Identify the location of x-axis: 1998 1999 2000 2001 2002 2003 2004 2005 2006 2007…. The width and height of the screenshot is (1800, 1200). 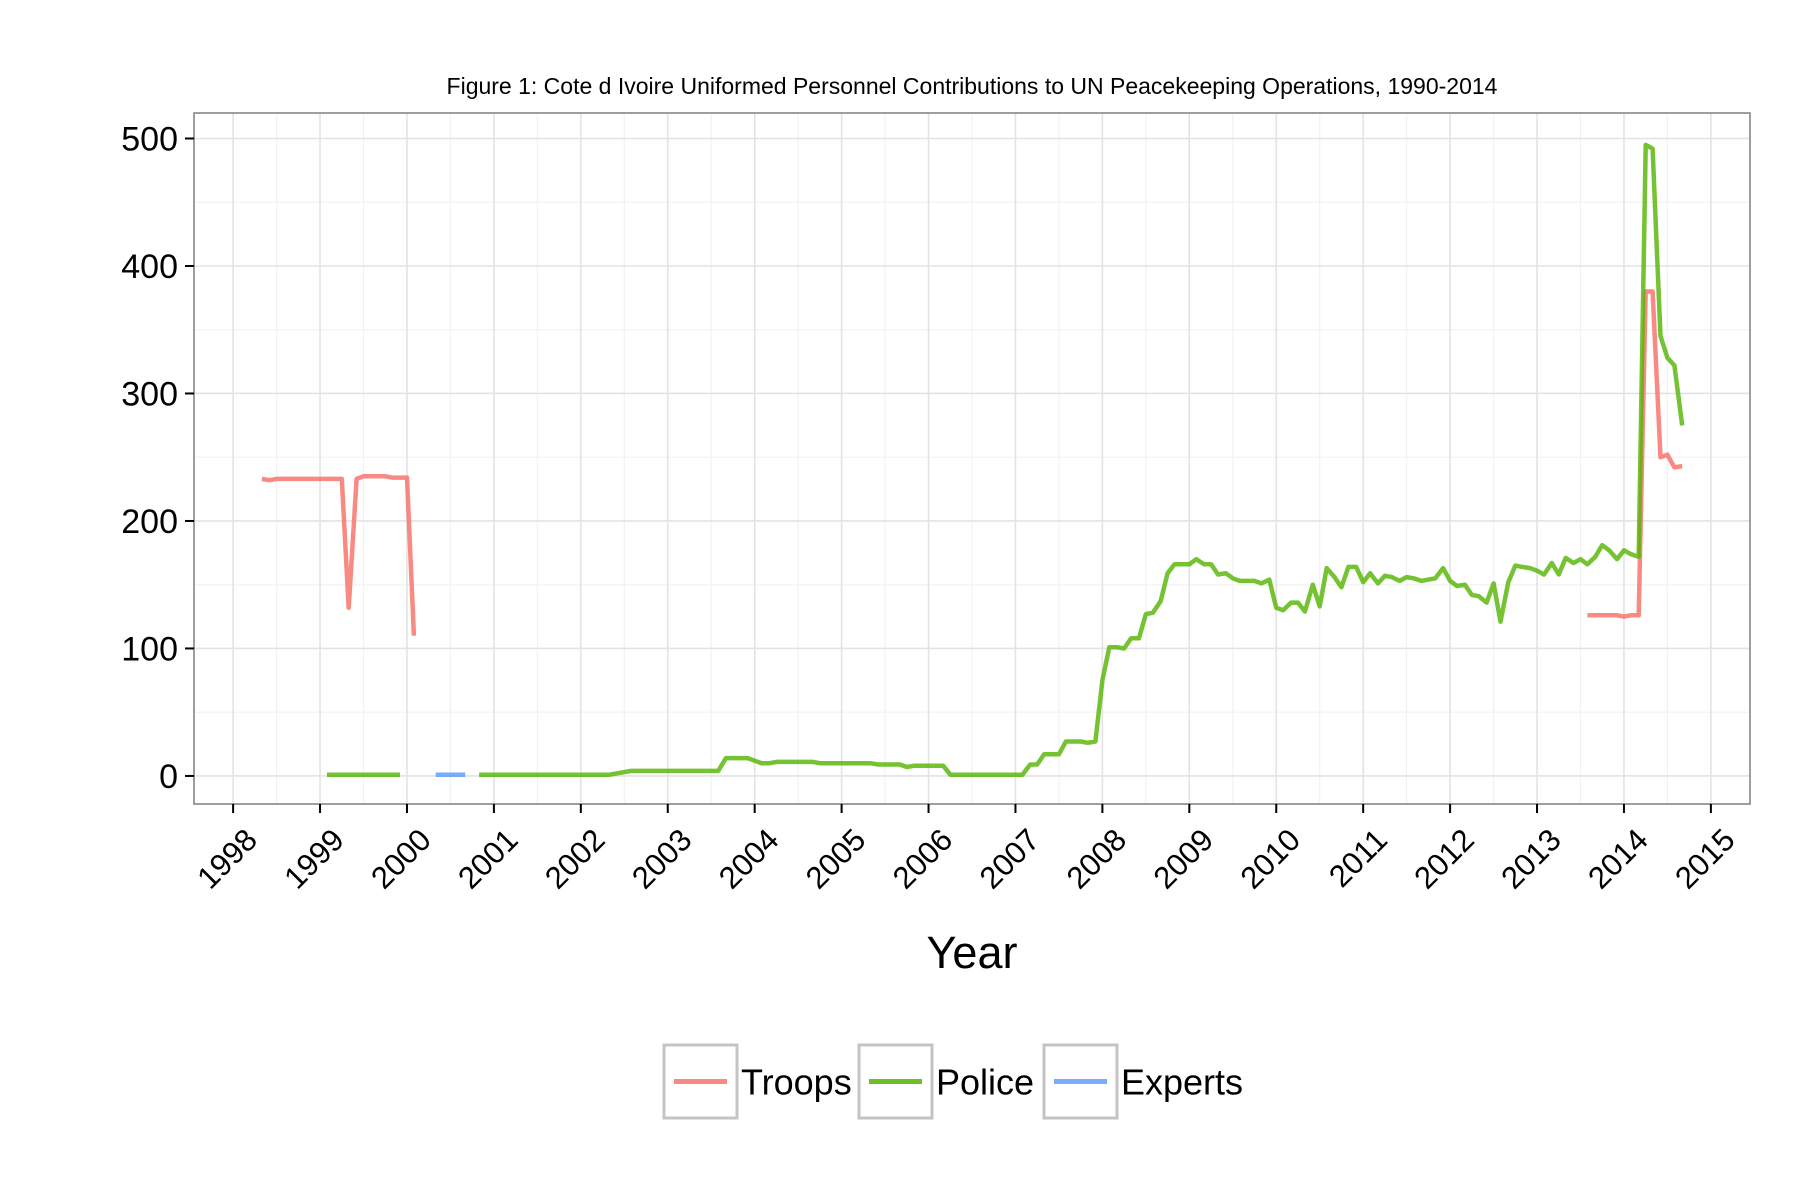
(966, 850).